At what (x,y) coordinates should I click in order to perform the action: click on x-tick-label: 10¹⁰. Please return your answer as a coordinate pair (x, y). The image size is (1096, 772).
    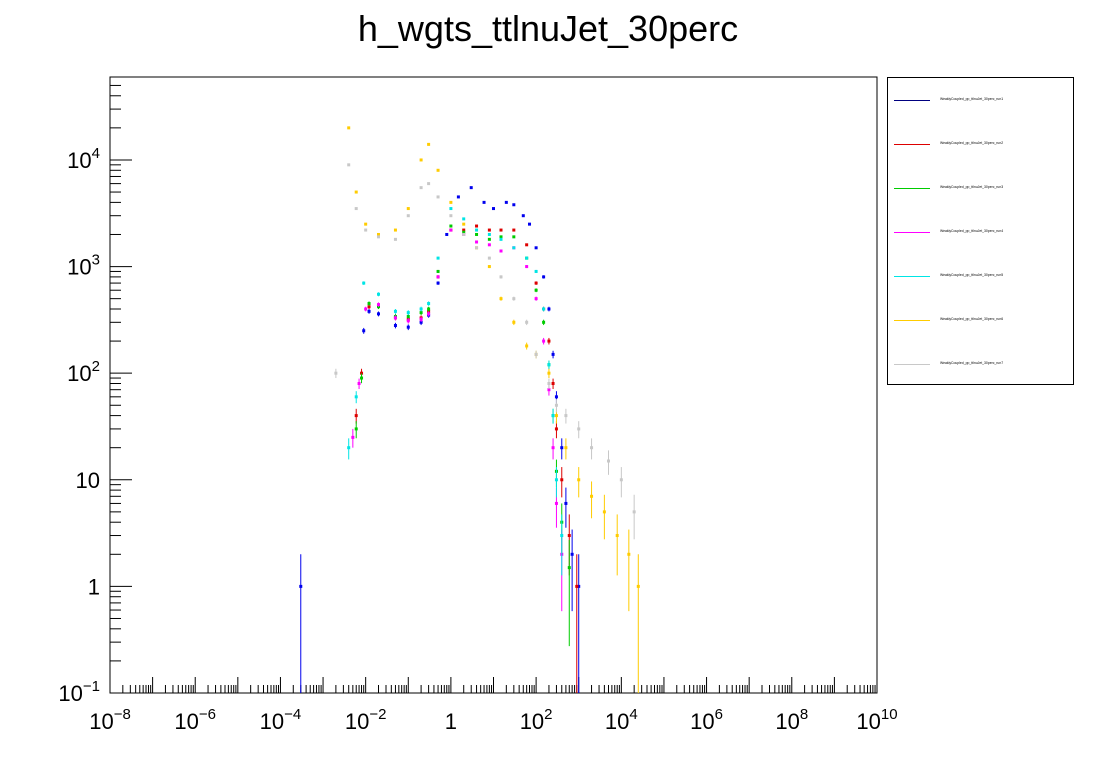
    Looking at the image, I should click on (876, 720).